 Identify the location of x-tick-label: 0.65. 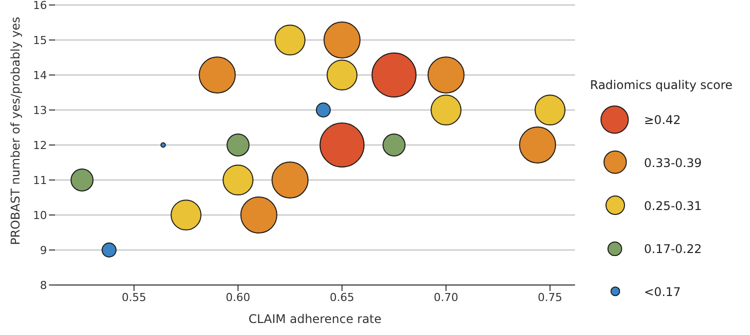
(342, 297).